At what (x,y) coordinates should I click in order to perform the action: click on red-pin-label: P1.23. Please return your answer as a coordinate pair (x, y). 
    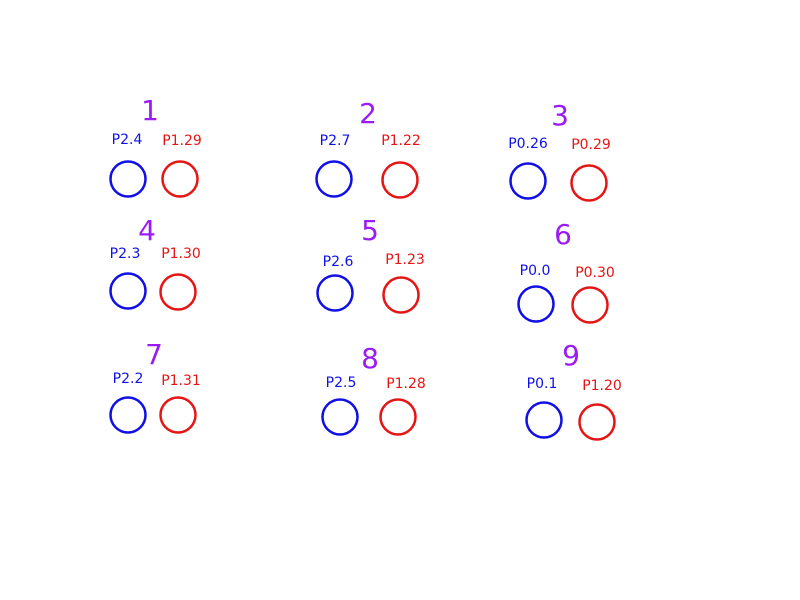
    Looking at the image, I should click on (405, 260).